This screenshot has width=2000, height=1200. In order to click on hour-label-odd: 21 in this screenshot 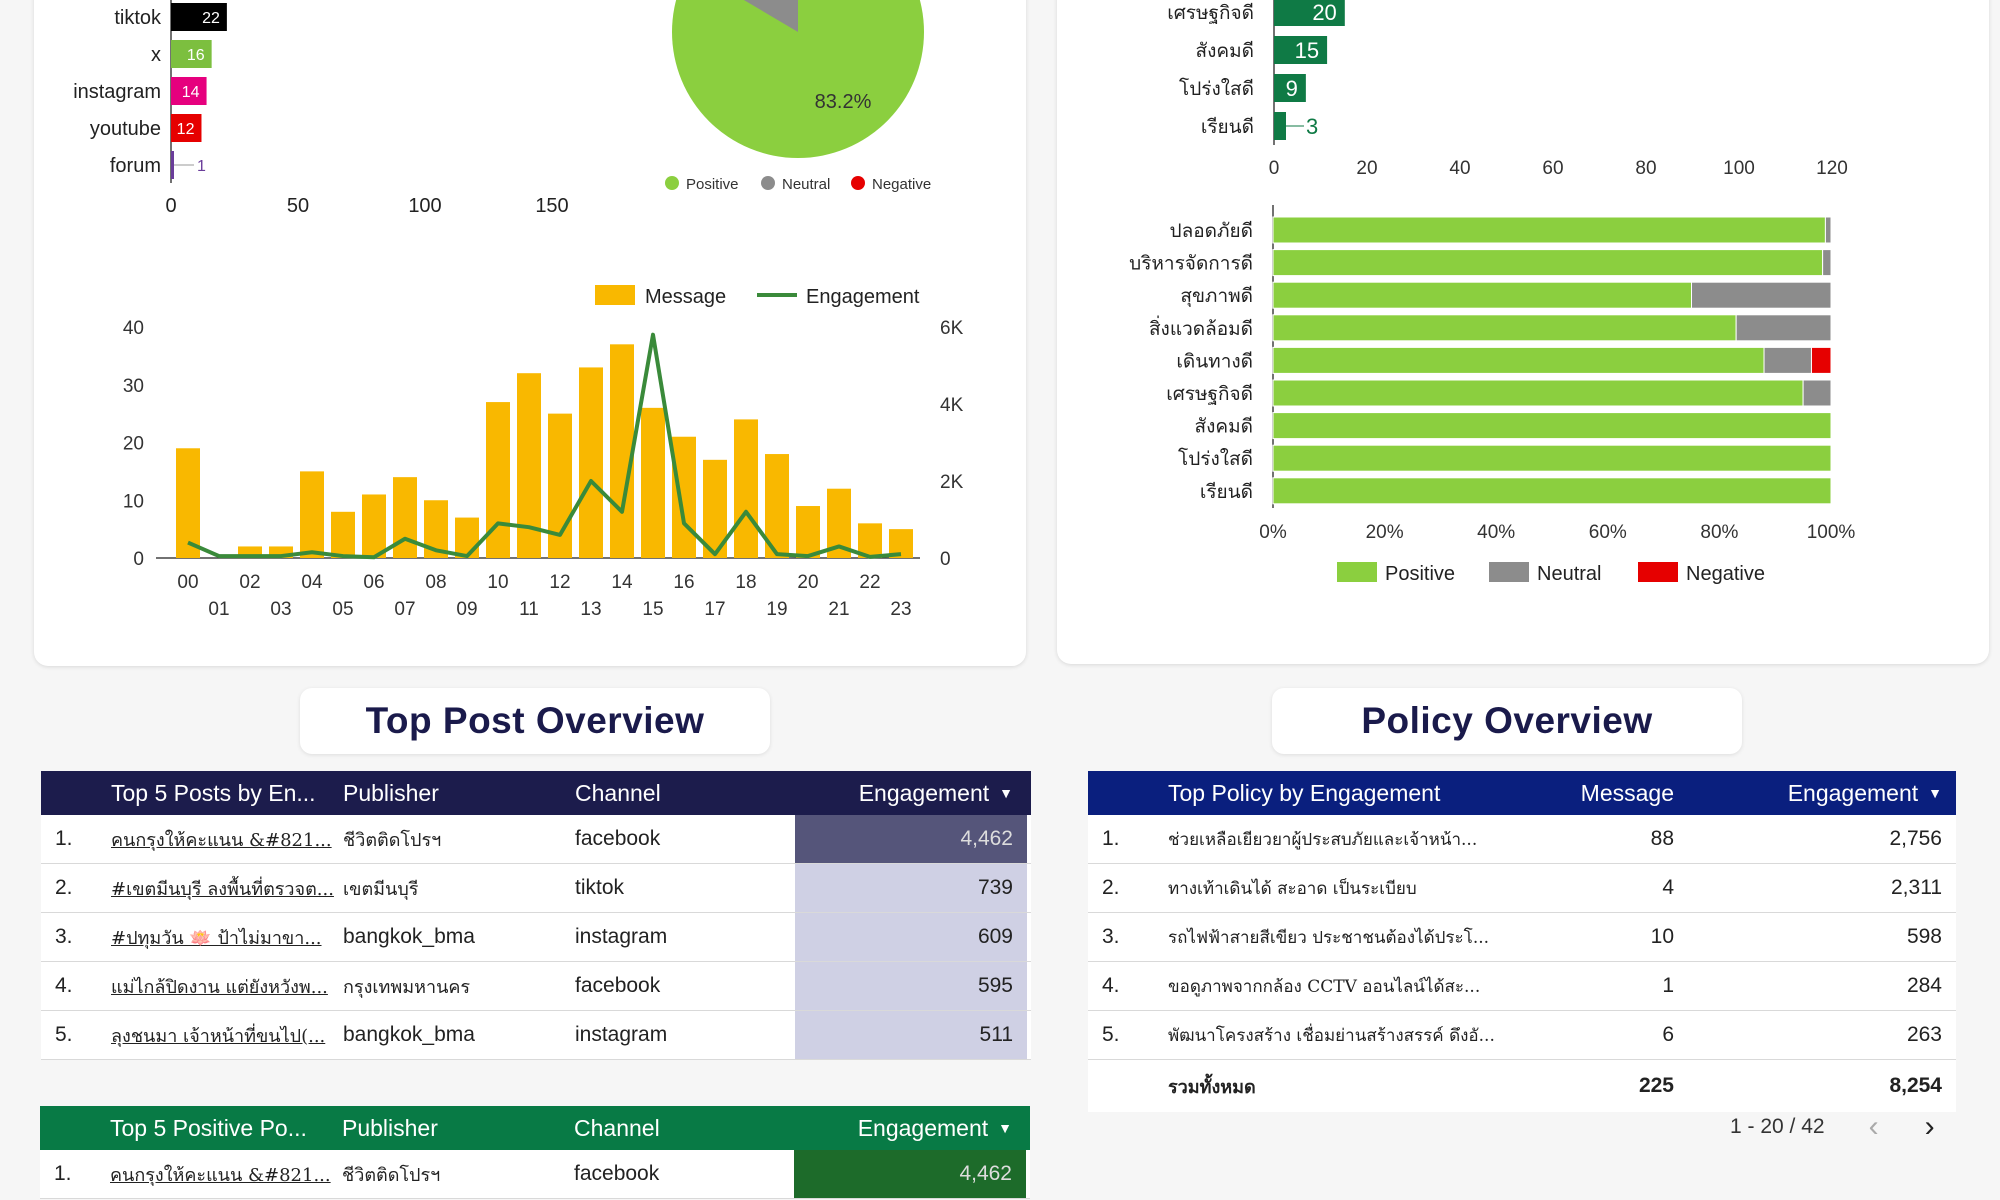, I will do `click(838, 609)`.